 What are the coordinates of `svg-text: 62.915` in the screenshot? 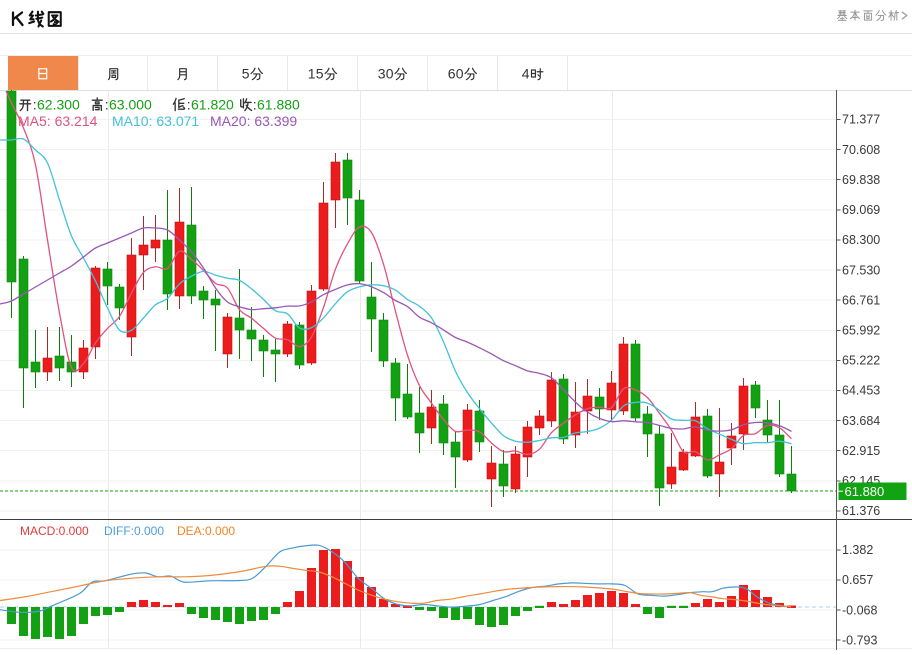 It's located at (861, 451).